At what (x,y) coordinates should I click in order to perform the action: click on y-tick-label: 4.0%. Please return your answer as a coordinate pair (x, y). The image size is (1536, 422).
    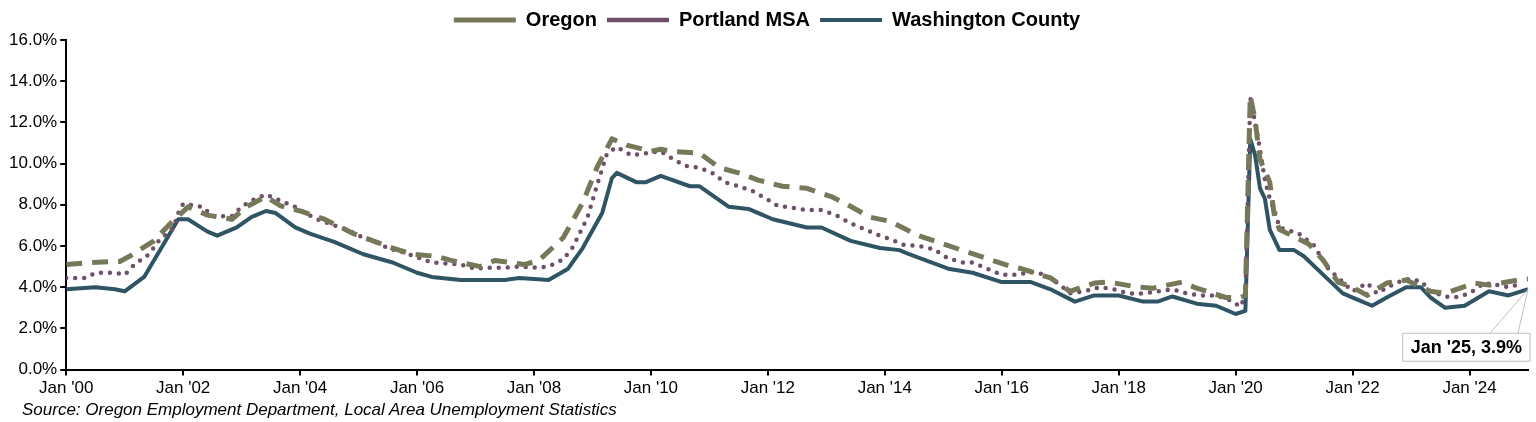
    Looking at the image, I should click on (38, 286).